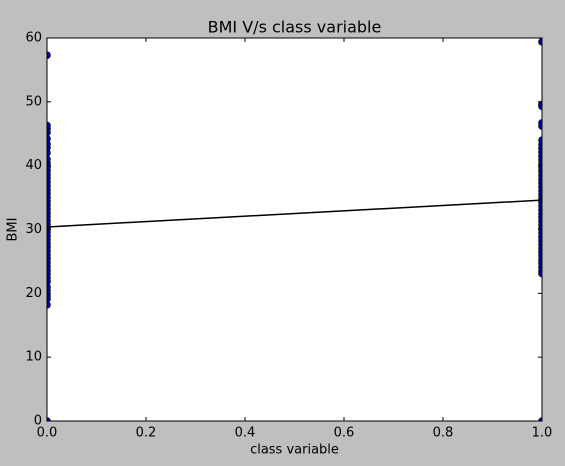 The image size is (565, 466). What do you see at coordinates (146, 433) in the screenshot?
I see `x-tick-label: 0.2` at bounding box center [146, 433].